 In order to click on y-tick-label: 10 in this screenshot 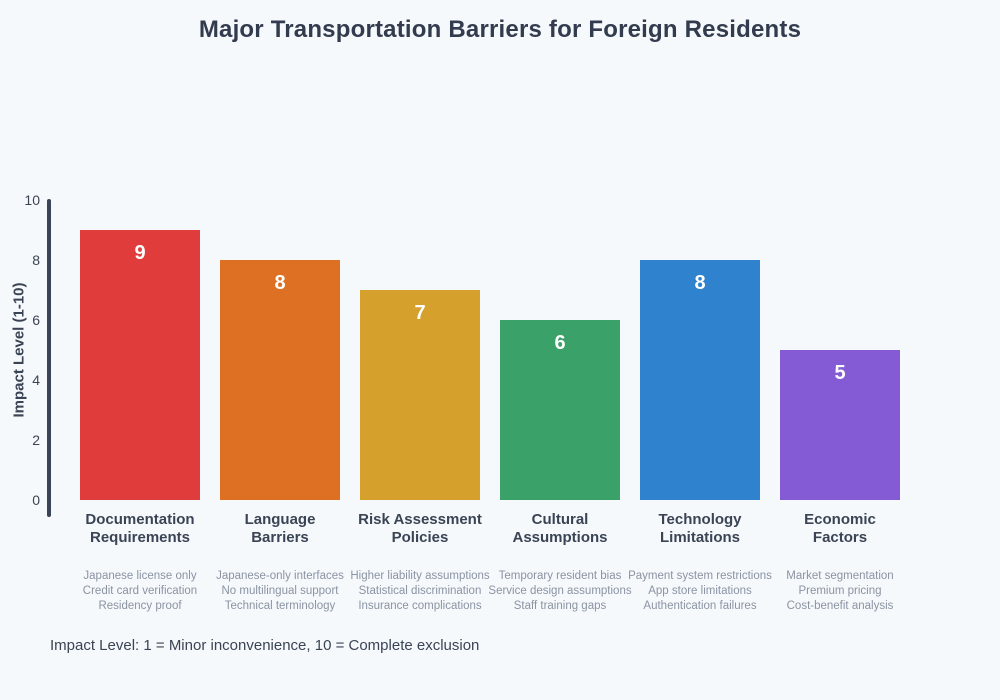, I will do `click(32, 200)`.